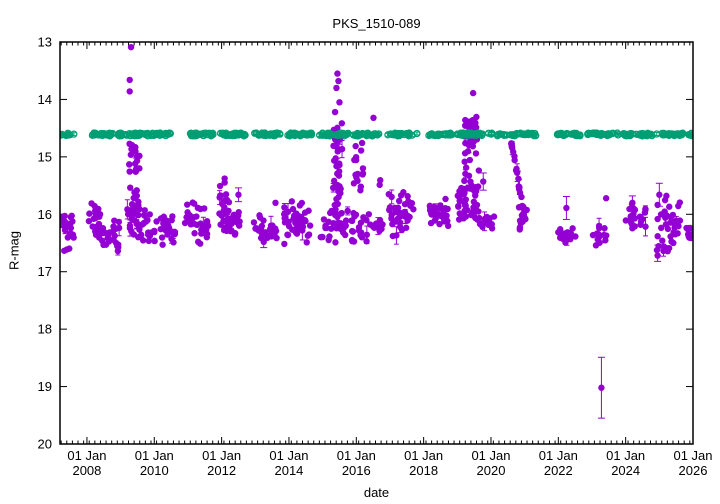  I want to click on x-tick-year: 2024, so click(625, 470).